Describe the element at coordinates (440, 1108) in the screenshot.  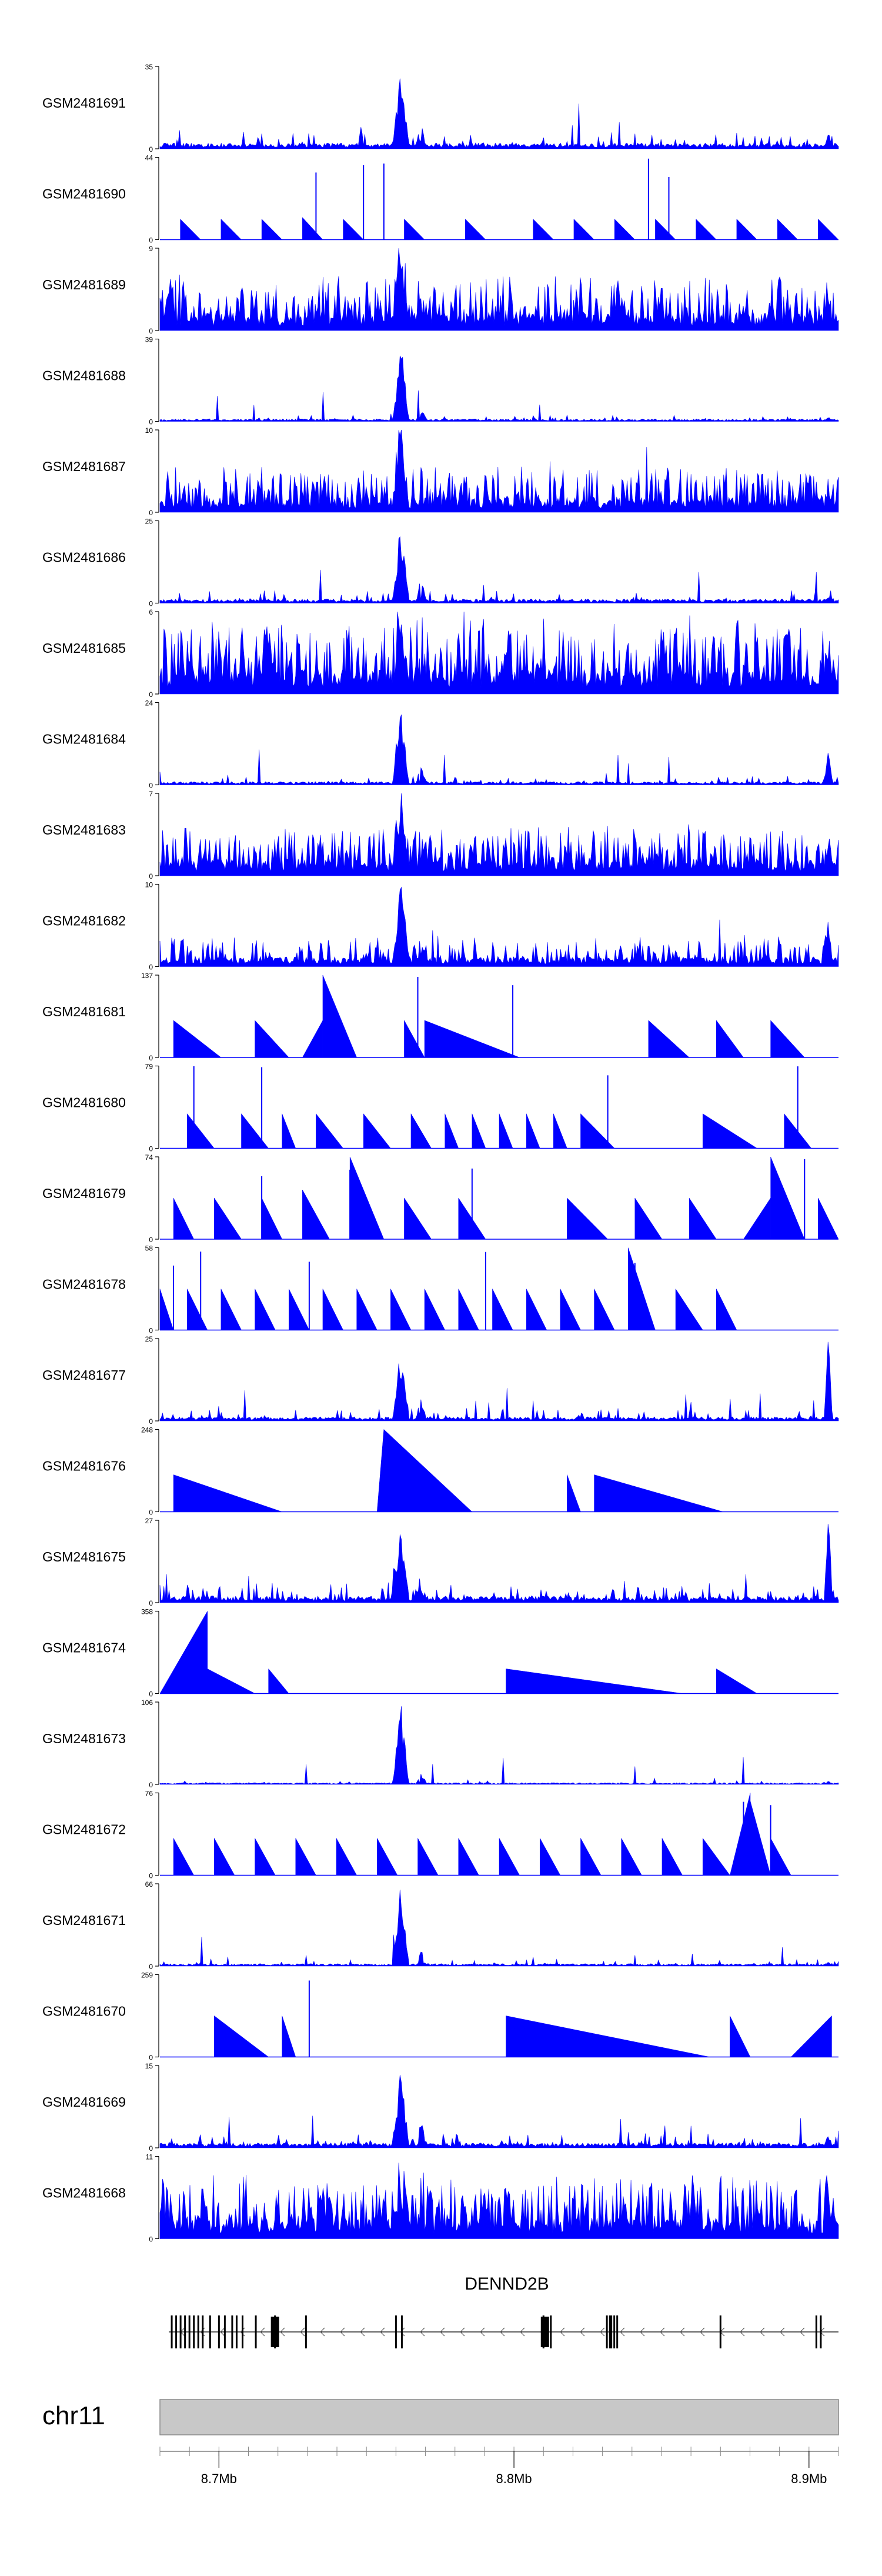
I see `track-GSM2481680: GSM2481680 79 0` at that location.